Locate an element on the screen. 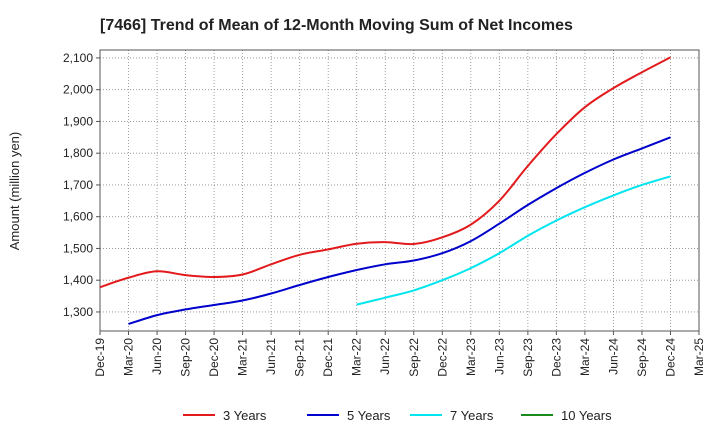 This screenshot has height=440, width=720. x-tick-label: Jun-20 is located at coordinates (157, 356).